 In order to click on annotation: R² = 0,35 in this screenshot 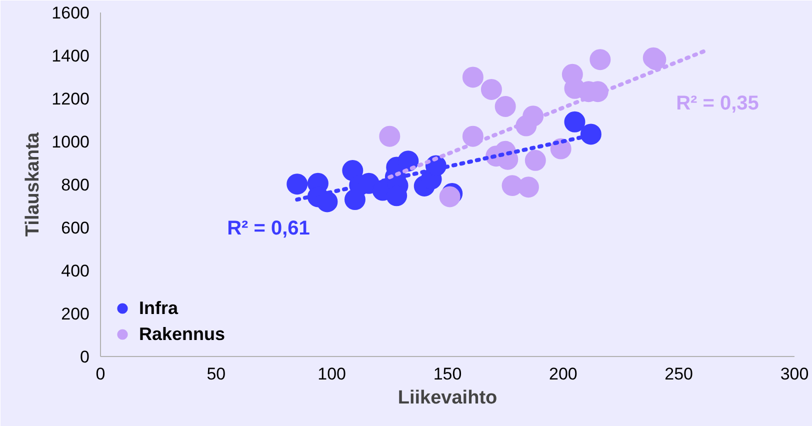, I will do `click(717, 103)`.